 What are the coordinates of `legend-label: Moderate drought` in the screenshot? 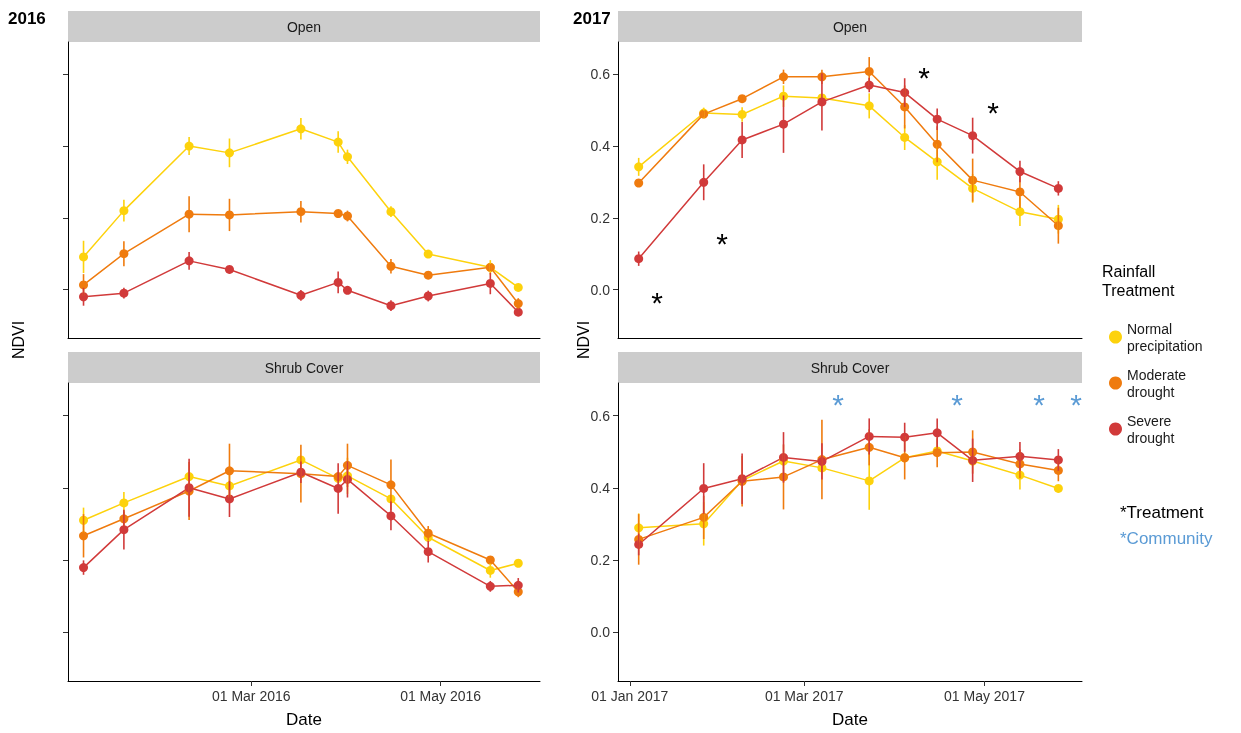 It's located at (1159, 383).